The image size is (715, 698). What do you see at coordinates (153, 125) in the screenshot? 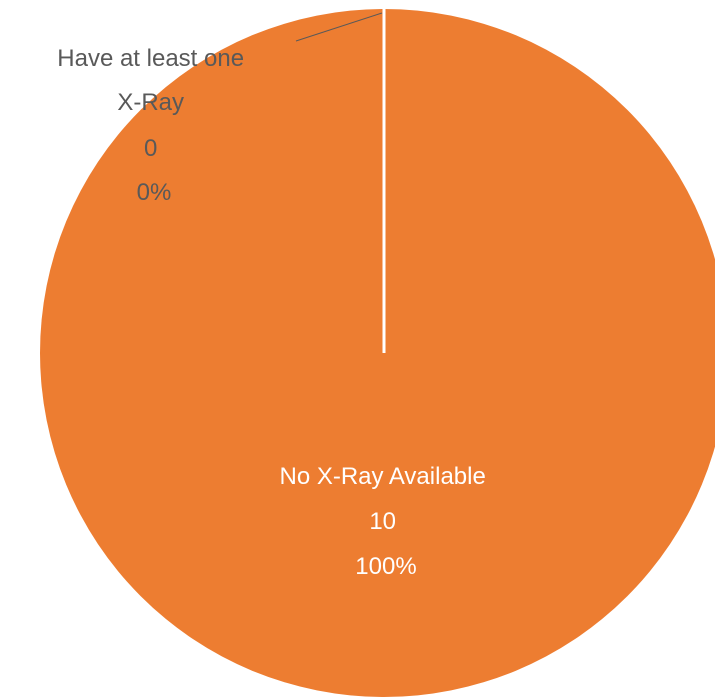
I see `data-label-have-xray: Have at least one X-Ray 0 0%` at bounding box center [153, 125].